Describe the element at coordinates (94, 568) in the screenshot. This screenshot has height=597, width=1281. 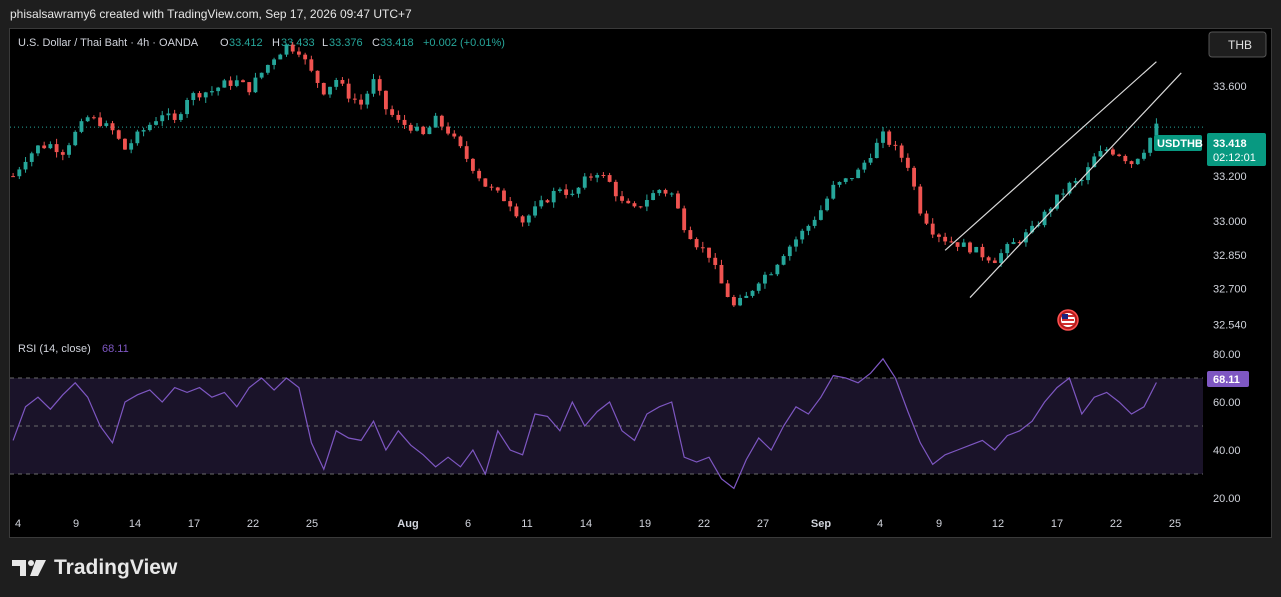
I see `tradingview-logo: TradingView` at that location.